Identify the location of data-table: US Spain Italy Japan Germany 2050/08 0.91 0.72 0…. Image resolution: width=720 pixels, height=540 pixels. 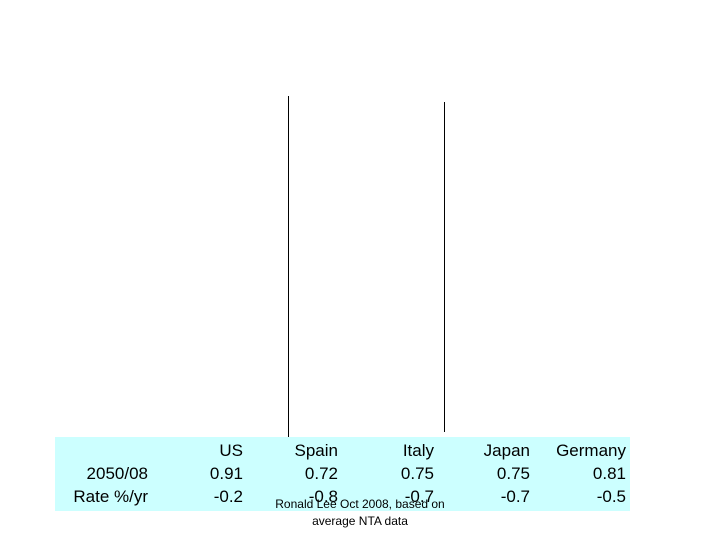
(342, 474).